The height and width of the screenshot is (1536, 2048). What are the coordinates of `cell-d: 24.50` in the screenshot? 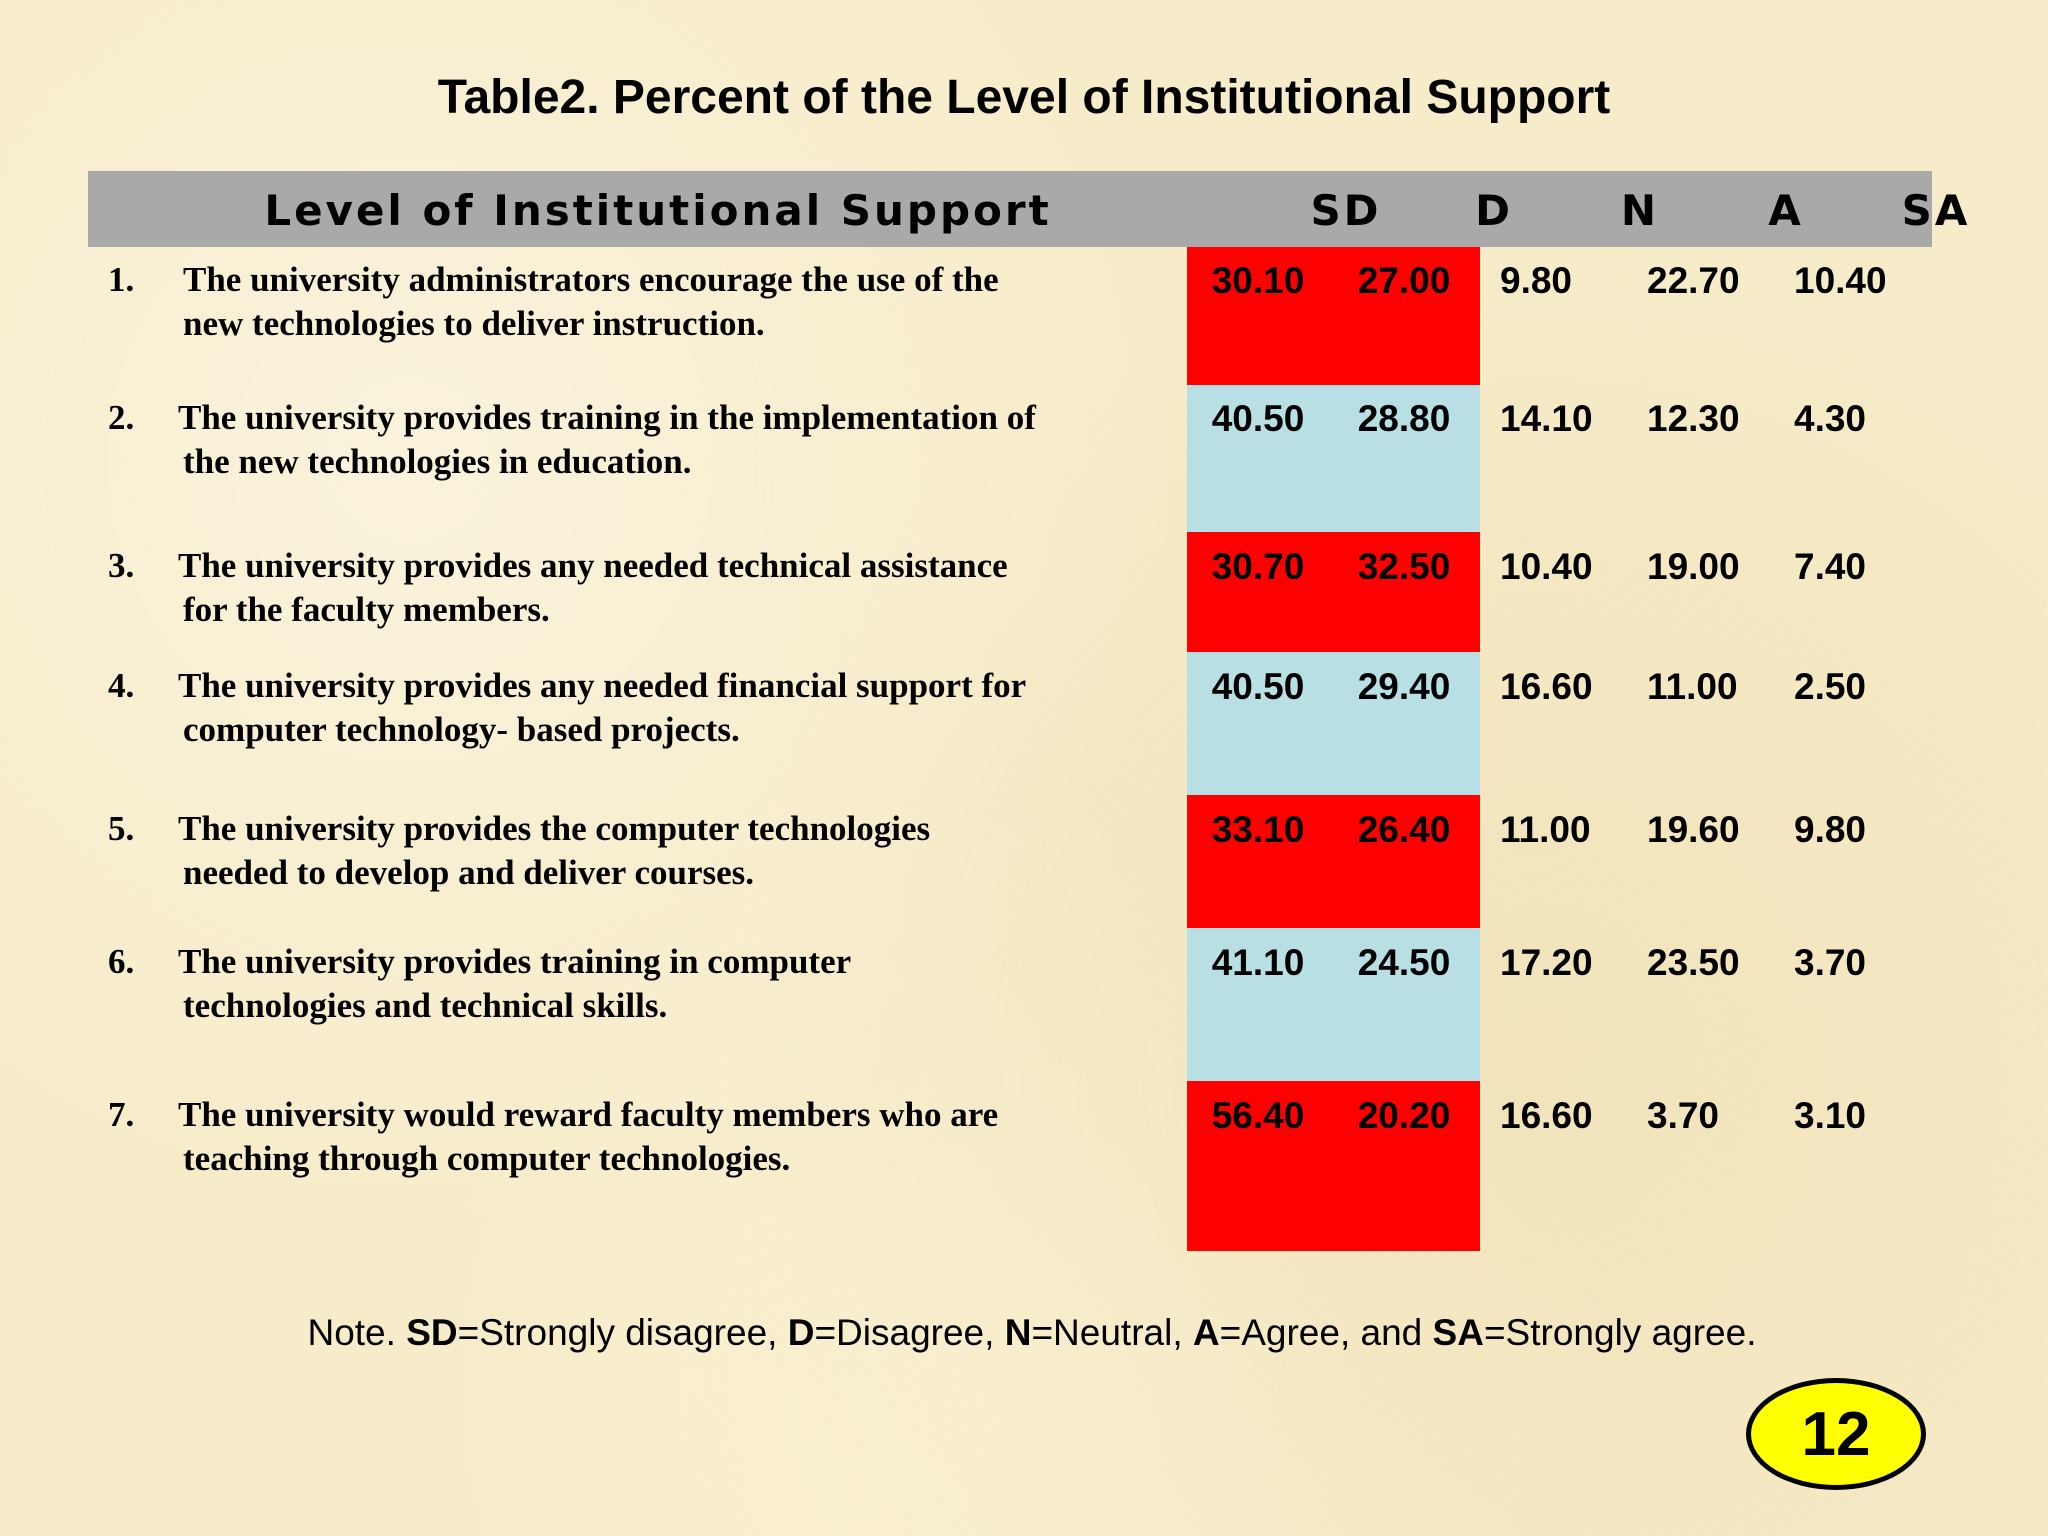 It's located at (1404, 962).